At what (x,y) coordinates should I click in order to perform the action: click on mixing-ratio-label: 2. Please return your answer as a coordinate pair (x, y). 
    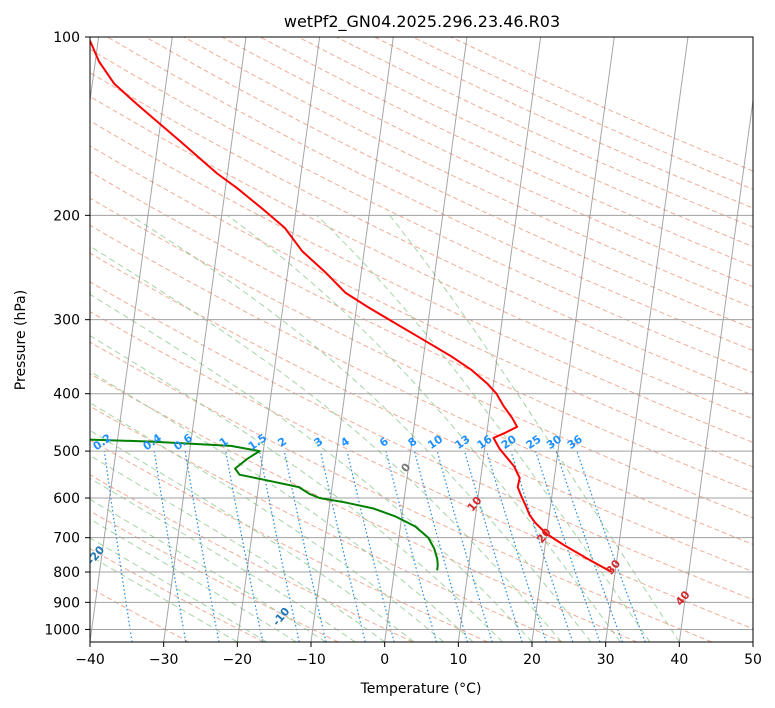
    Looking at the image, I should click on (282, 442).